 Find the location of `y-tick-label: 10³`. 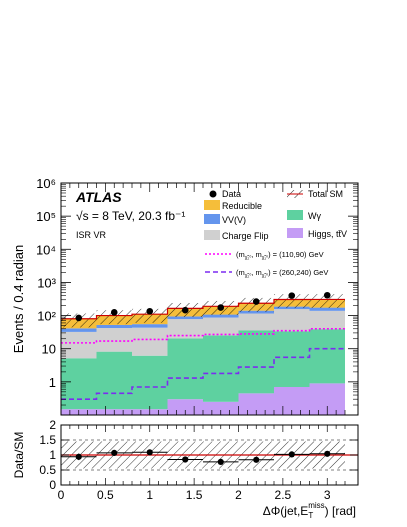

y-tick-label: 10³ is located at coordinates (46, 282).